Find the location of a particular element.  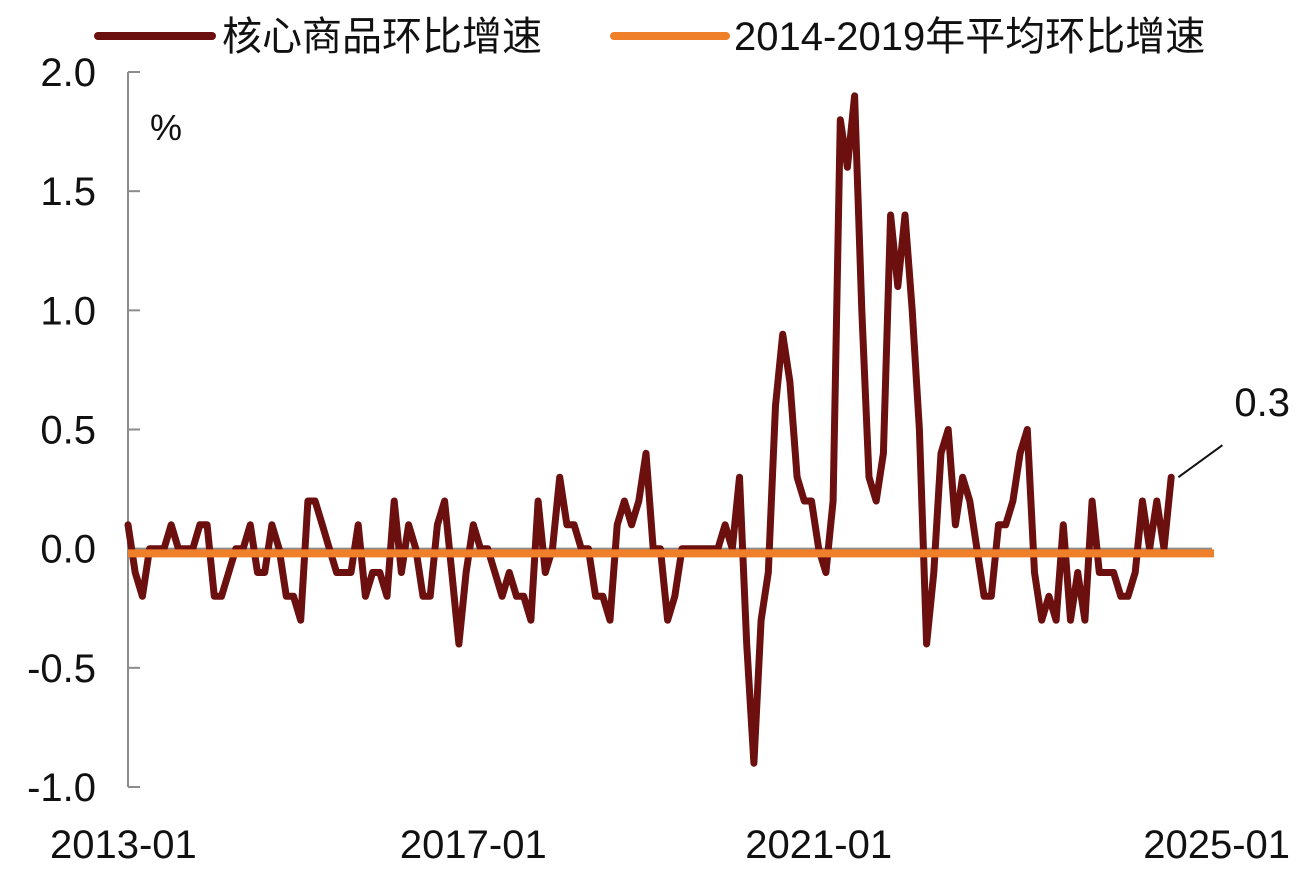

legend: 核心商品环比增速 2014-2019年平均环比增速 is located at coordinates (649, 37).